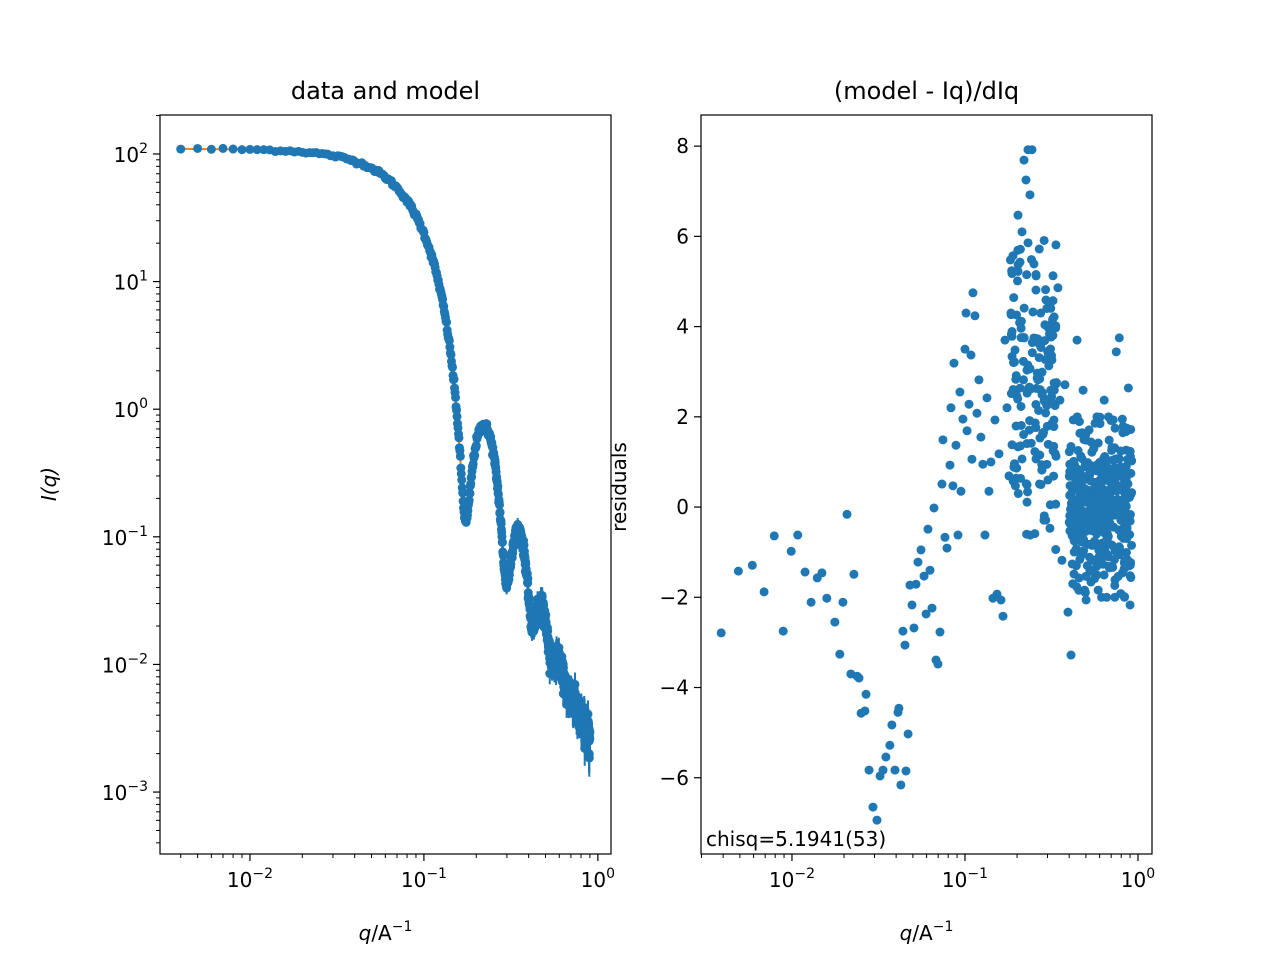  I want to click on y-tick-label: 8, so click(682, 146).